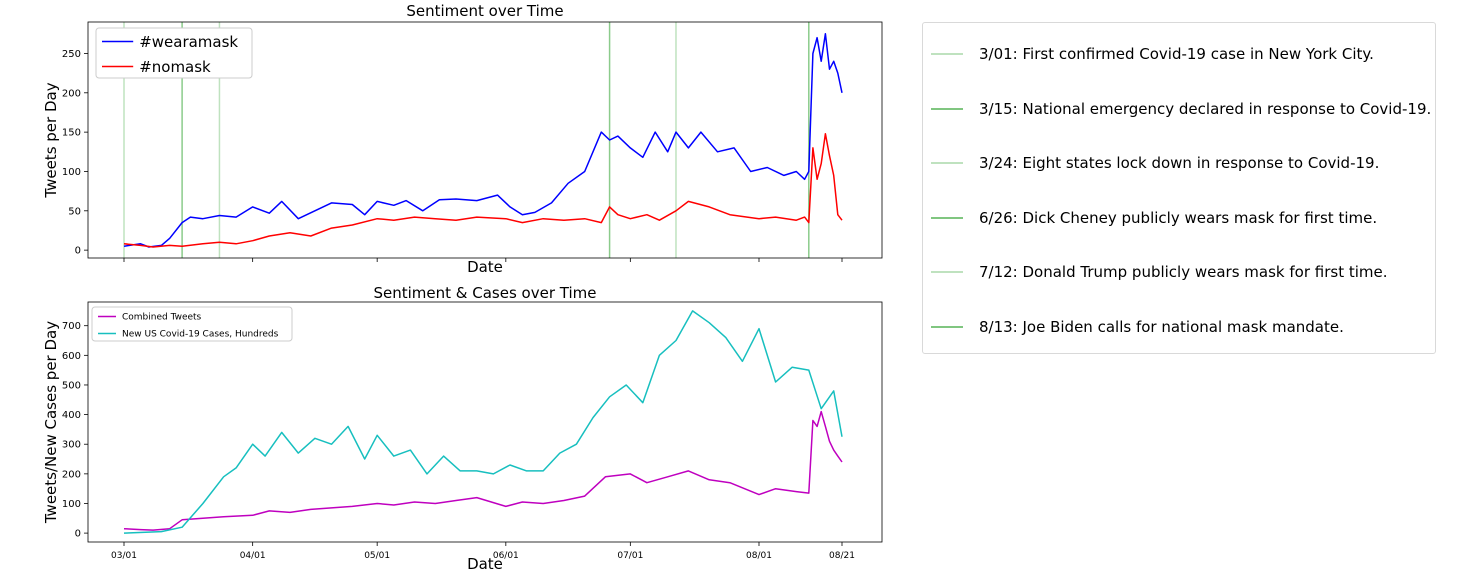  Describe the element at coordinates (188, 42) in the screenshot. I see `legend-label: #wearamask` at that location.